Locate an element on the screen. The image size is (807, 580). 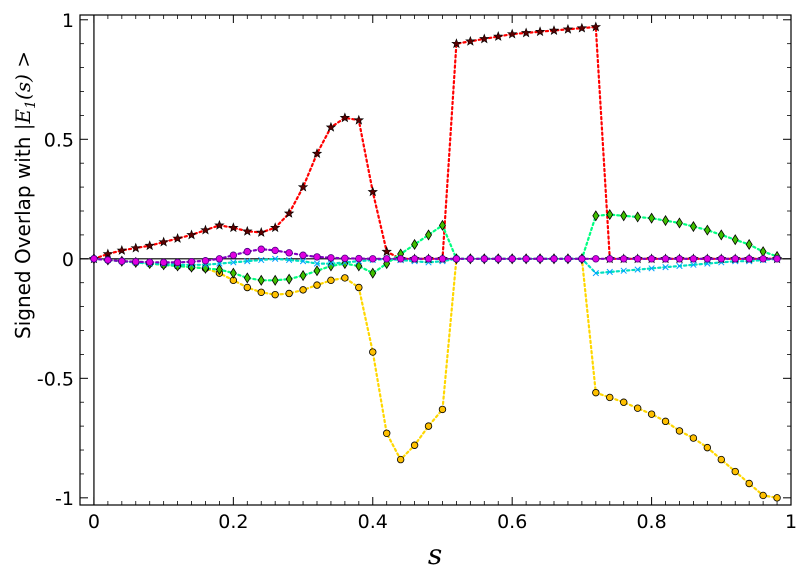
y-tick-label: 0.5 is located at coordinates (59, 140).